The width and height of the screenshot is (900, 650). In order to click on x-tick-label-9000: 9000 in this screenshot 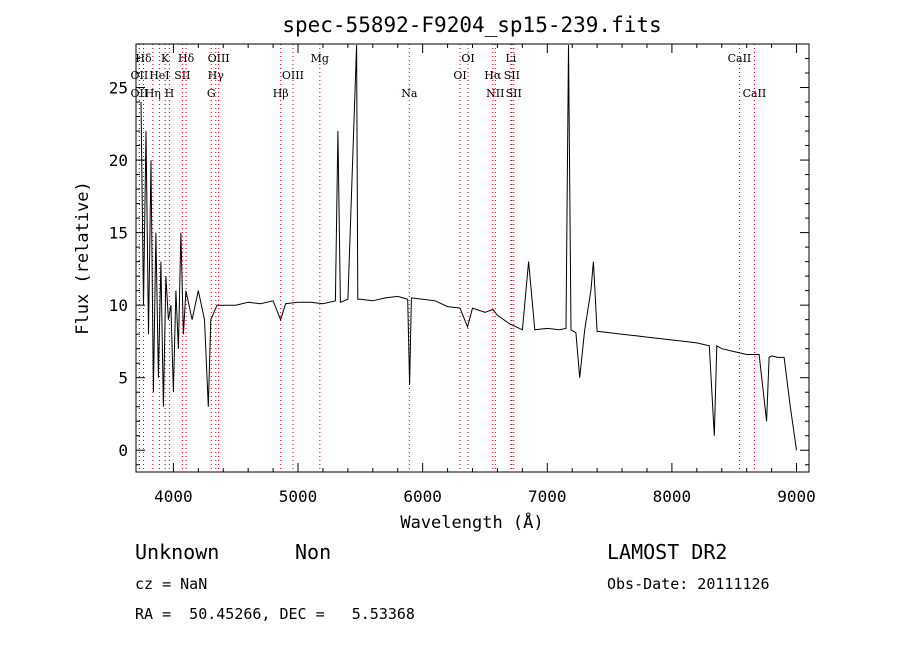, I will do `click(796, 496)`.